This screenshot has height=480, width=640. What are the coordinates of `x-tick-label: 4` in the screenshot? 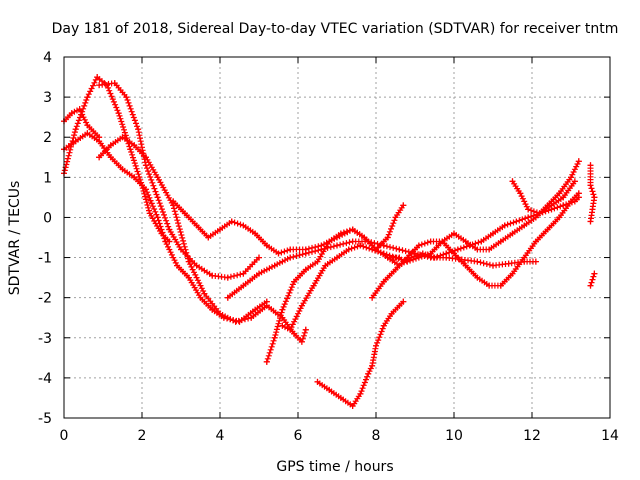 It's located at (220, 436).